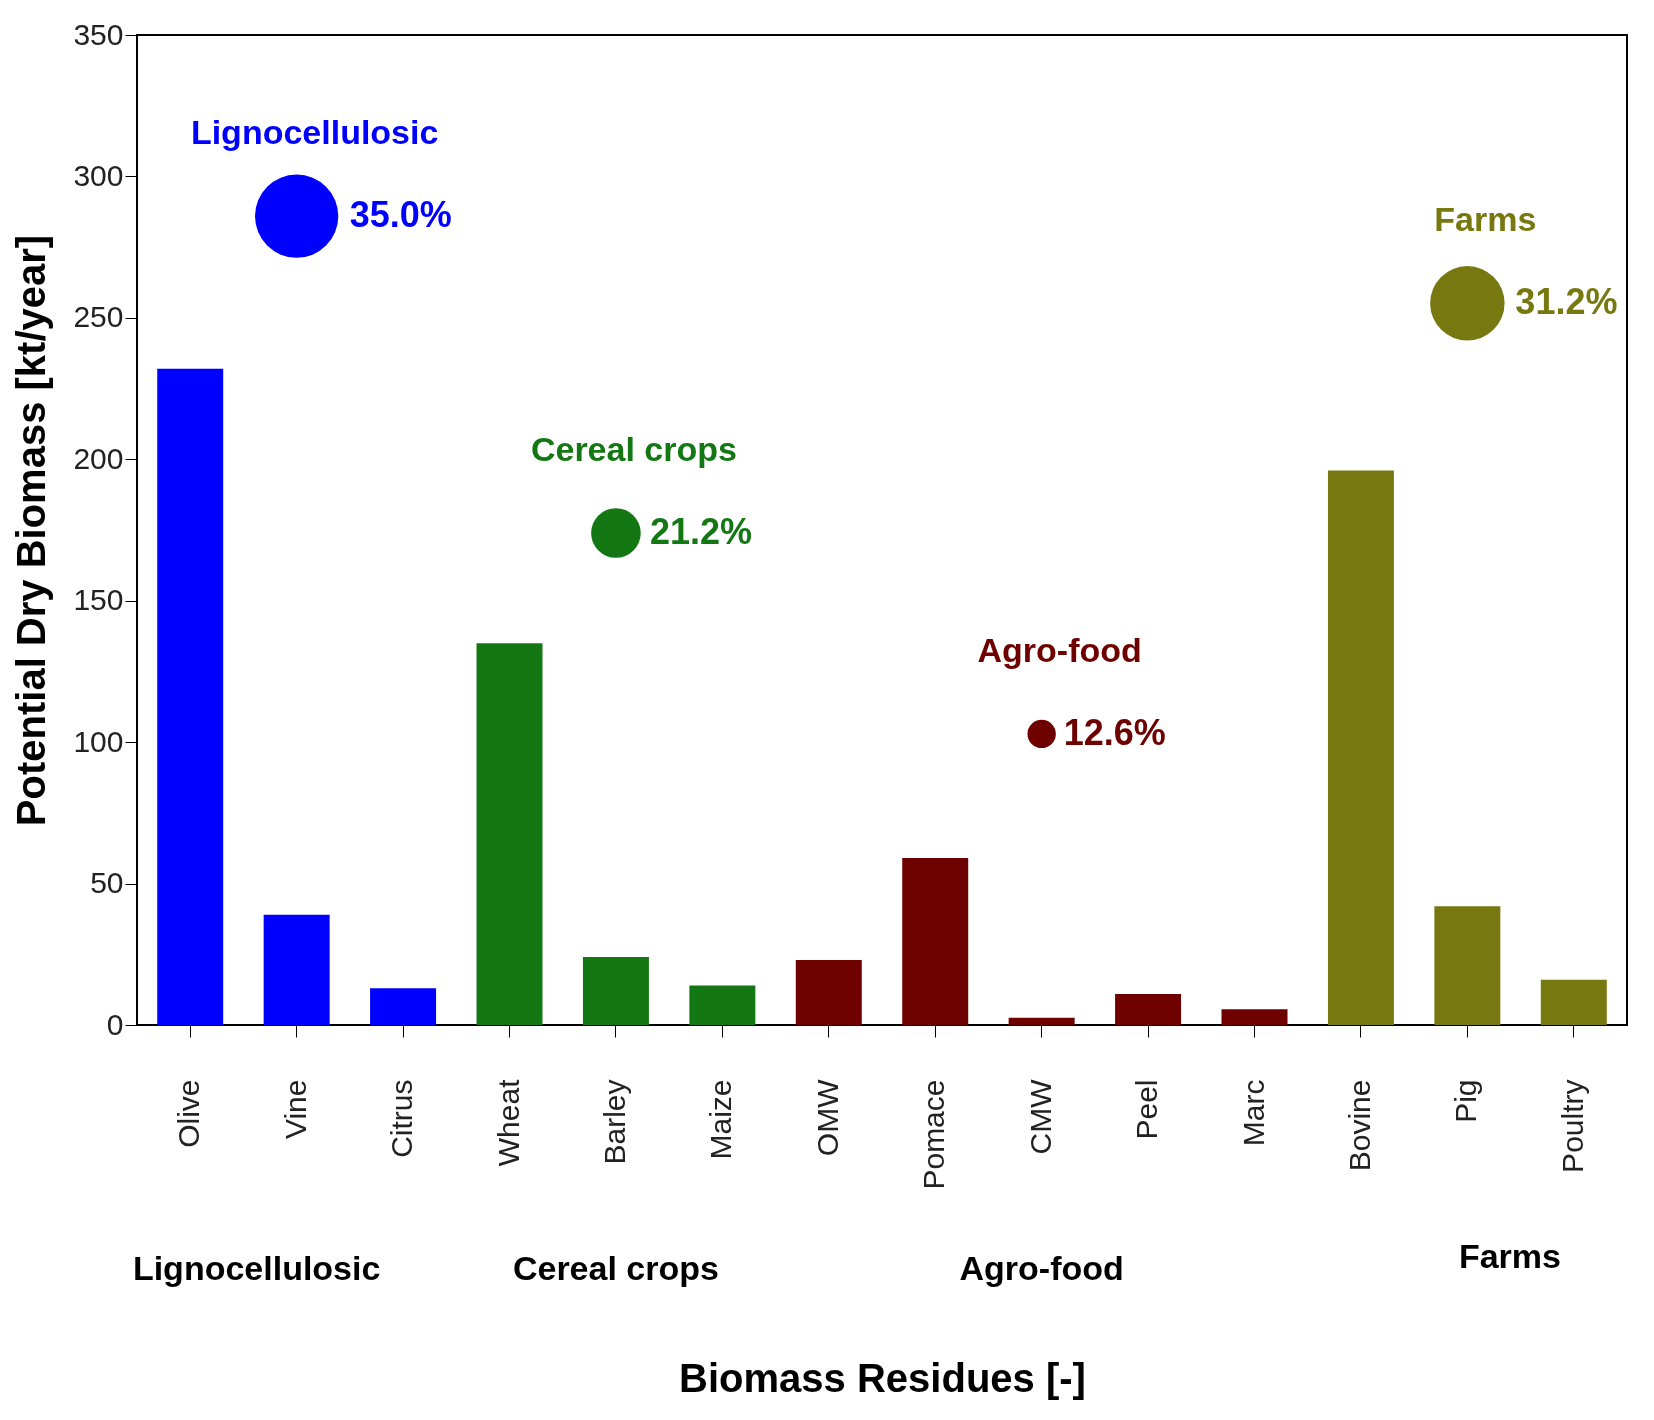 The width and height of the screenshot is (1654, 1420). I want to click on y-tick-label: 50, so click(107, 883).